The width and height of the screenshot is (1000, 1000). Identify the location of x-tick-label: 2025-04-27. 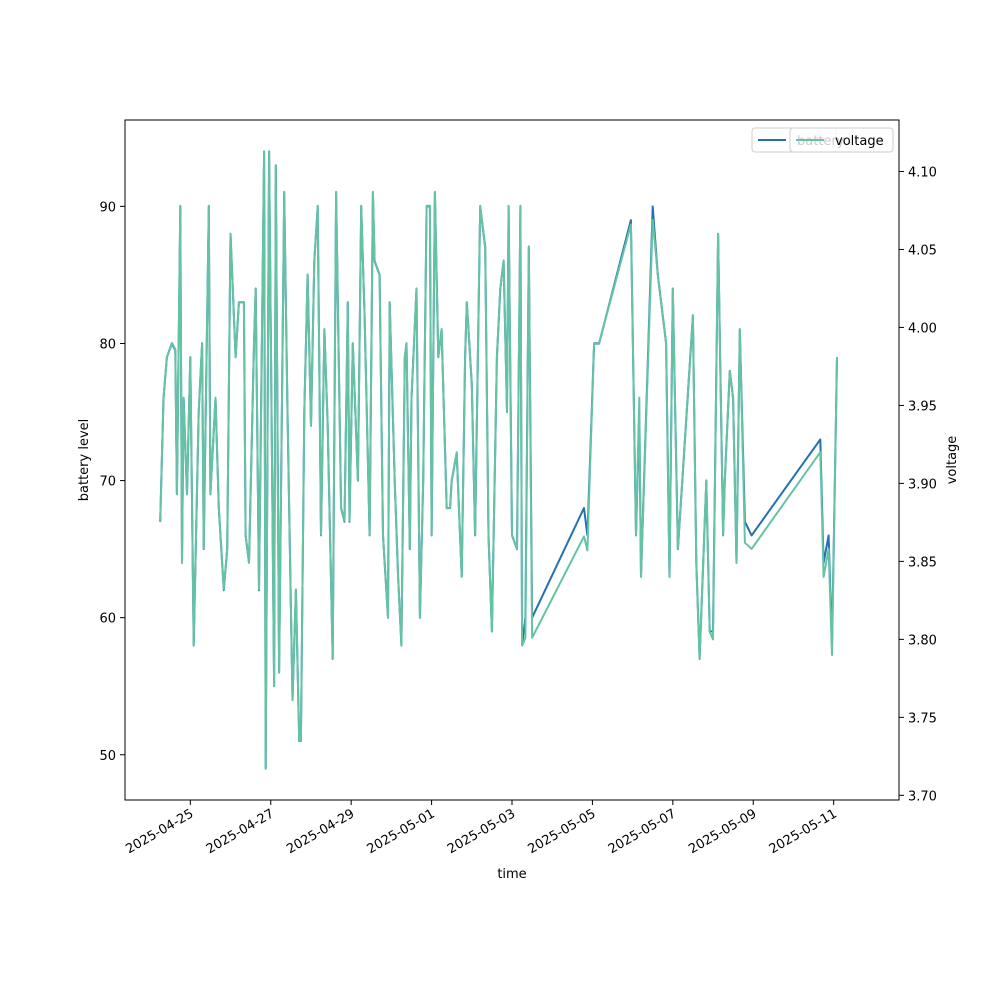
(240, 831).